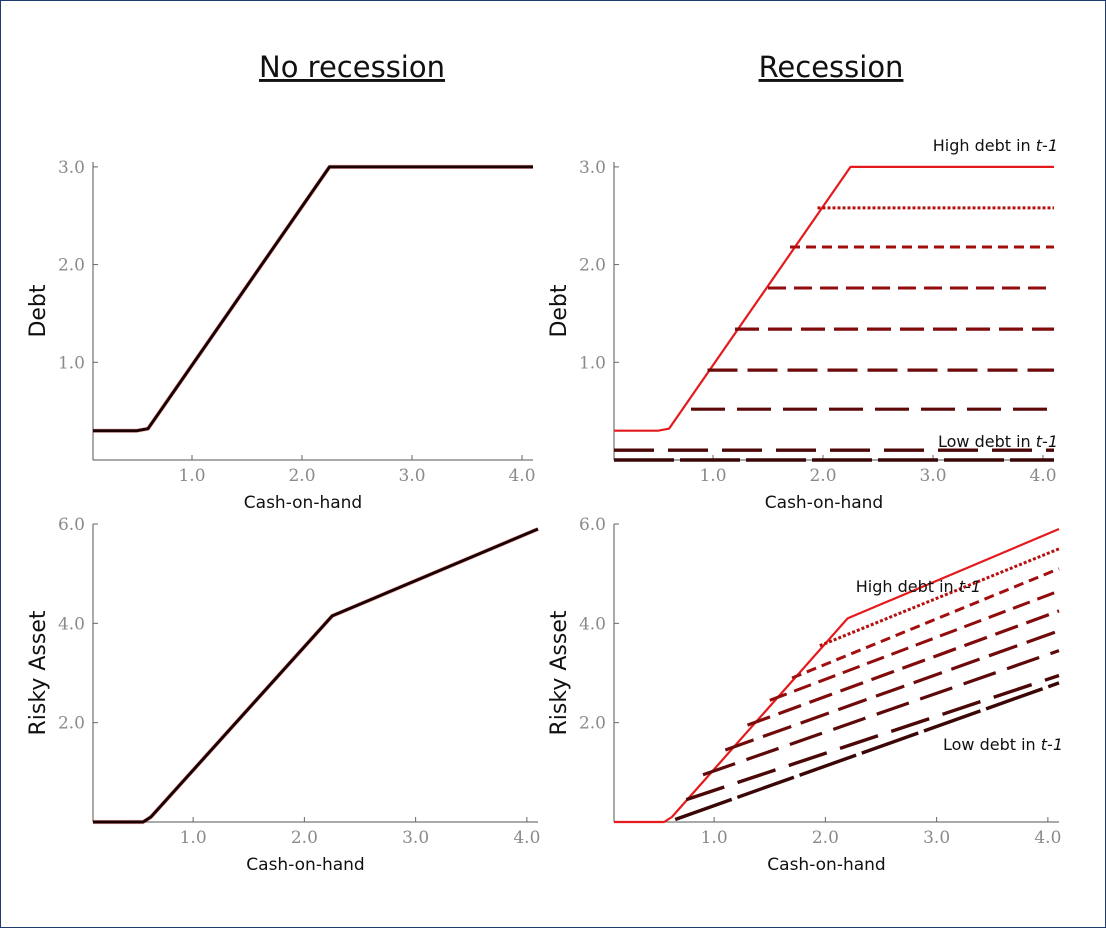 This screenshot has width=1106, height=928. Describe the element at coordinates (995, 145) in the screenshot. I see `annotation-high-debt-top: High debt in t-1` at that location.